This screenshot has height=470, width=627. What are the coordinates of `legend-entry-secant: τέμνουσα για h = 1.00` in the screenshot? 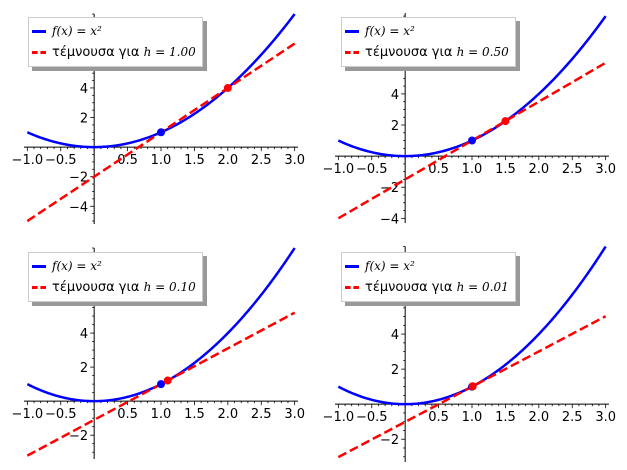 It's located at (114, 52).